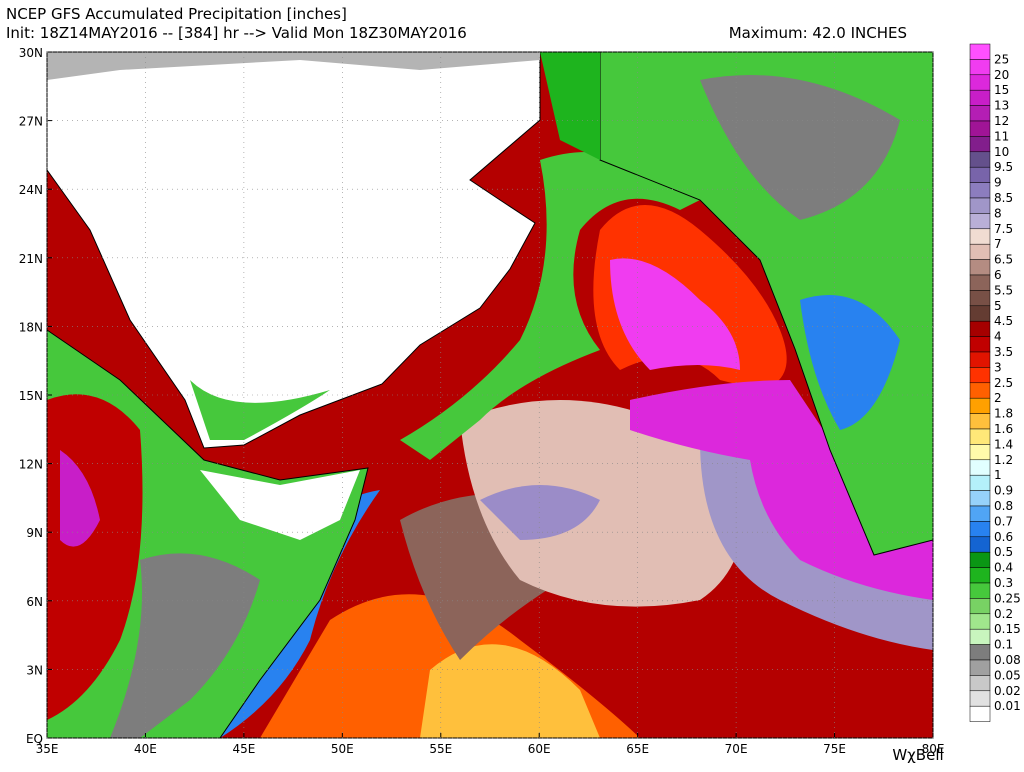  Describe the element at coordinates (675, 314) in the screenshot. I see `precip-magenta` at that location.